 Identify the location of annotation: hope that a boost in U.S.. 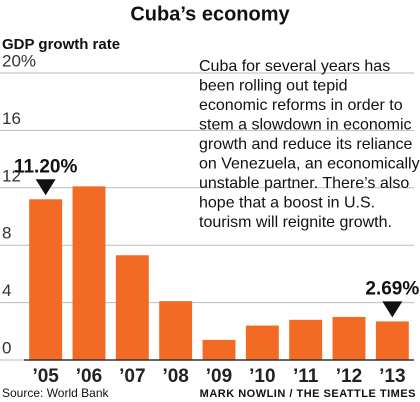
(287, 203).